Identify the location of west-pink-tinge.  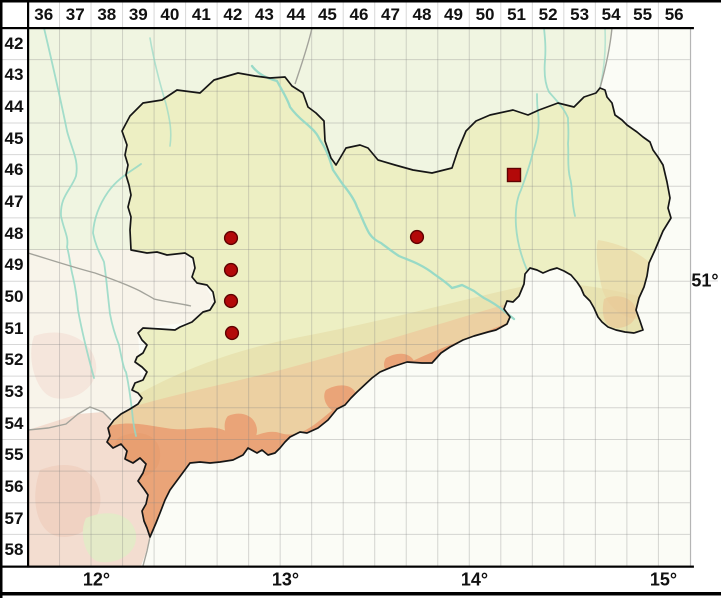
(64, 365).